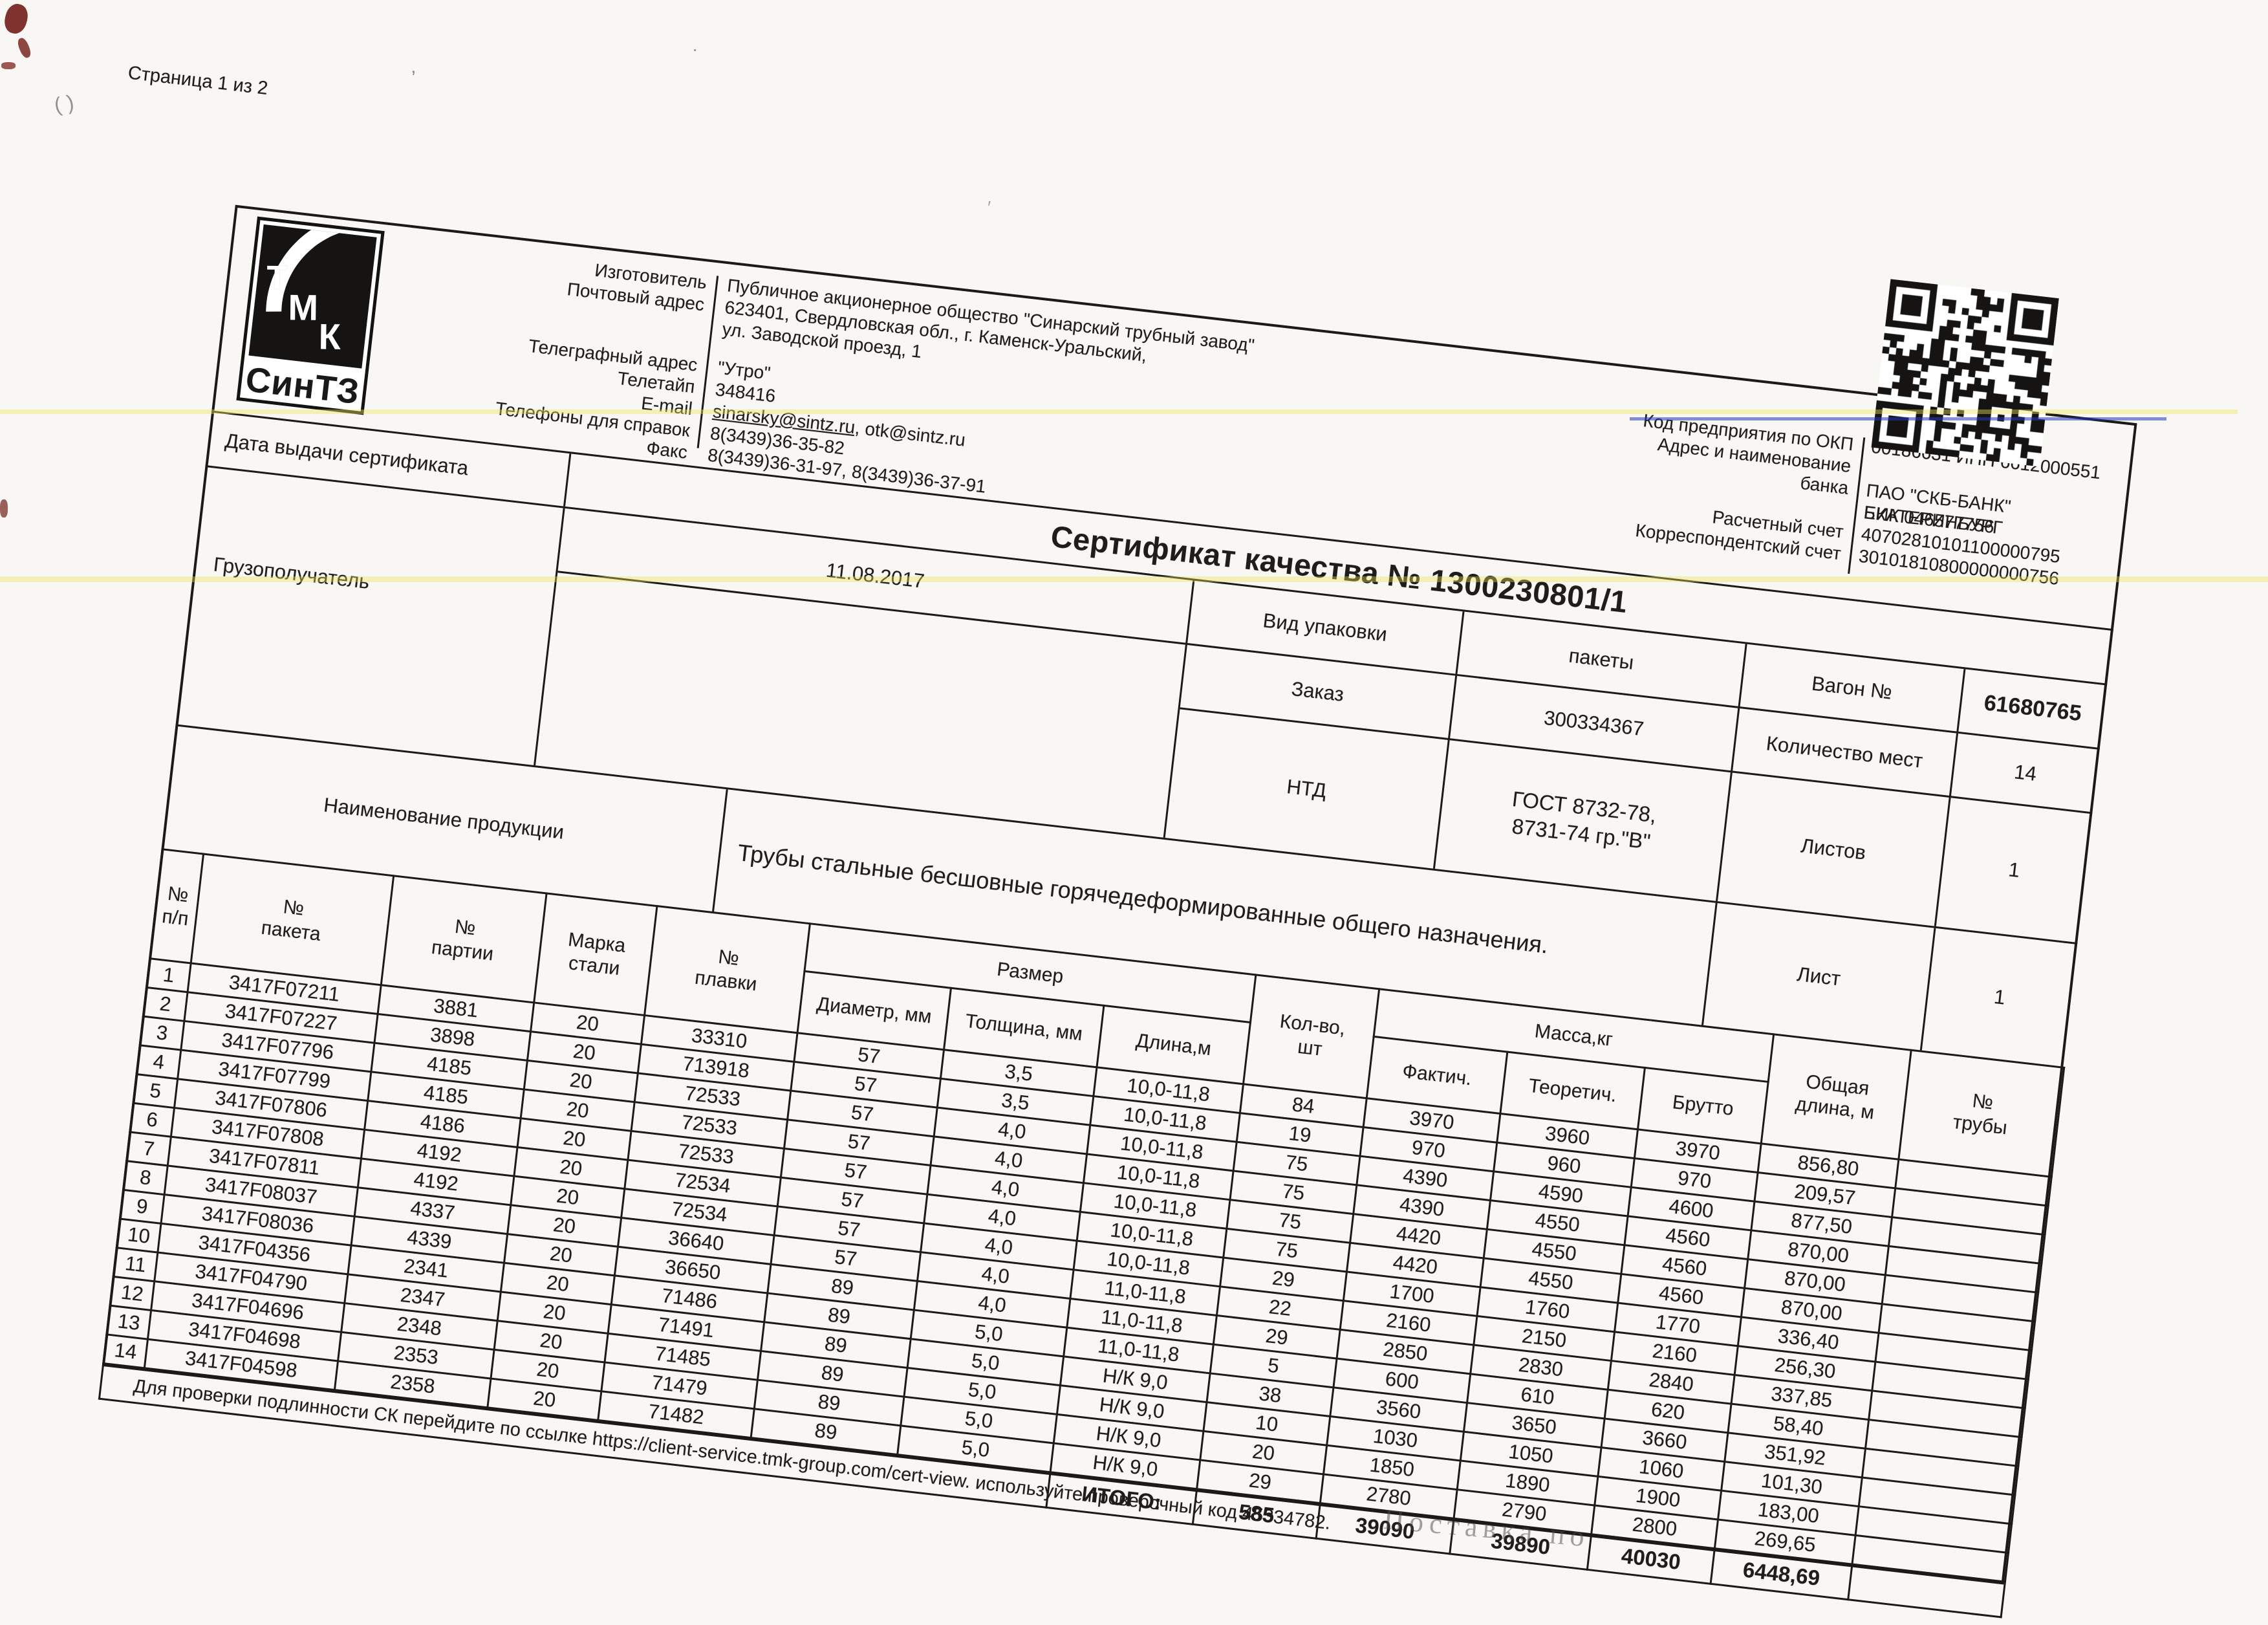  I want to click on qr-code-icon, so click(1965, 373).